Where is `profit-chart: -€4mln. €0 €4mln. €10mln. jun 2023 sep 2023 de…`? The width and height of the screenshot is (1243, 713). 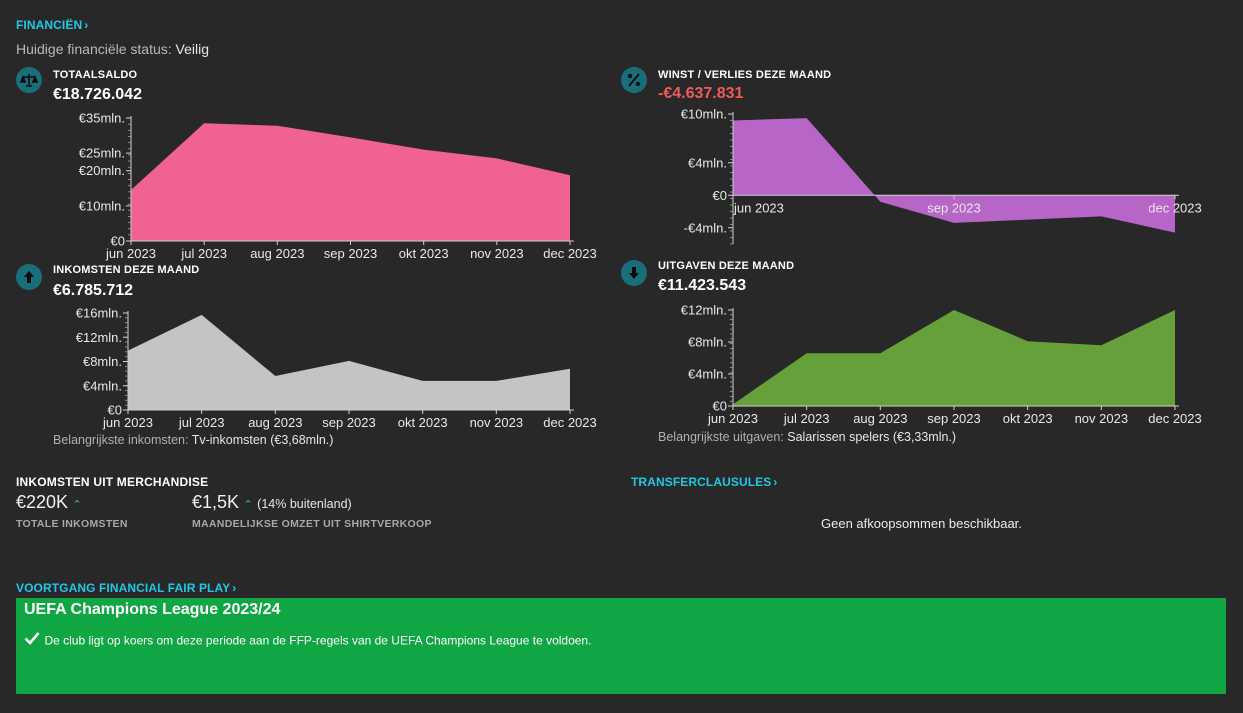 profit-chart: -€4mln. €0 €4mln. €10mln. jun 2023 sep 2023 de… is located at coordinates (941, 176).